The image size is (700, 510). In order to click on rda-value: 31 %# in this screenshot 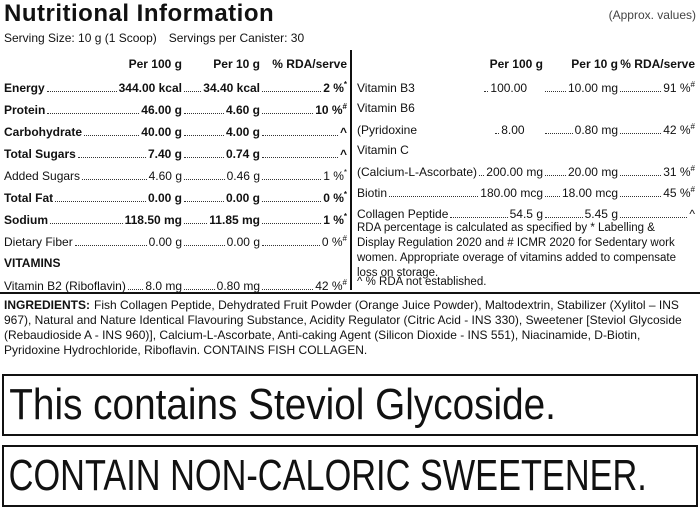, I will do `click(679, 172)`.